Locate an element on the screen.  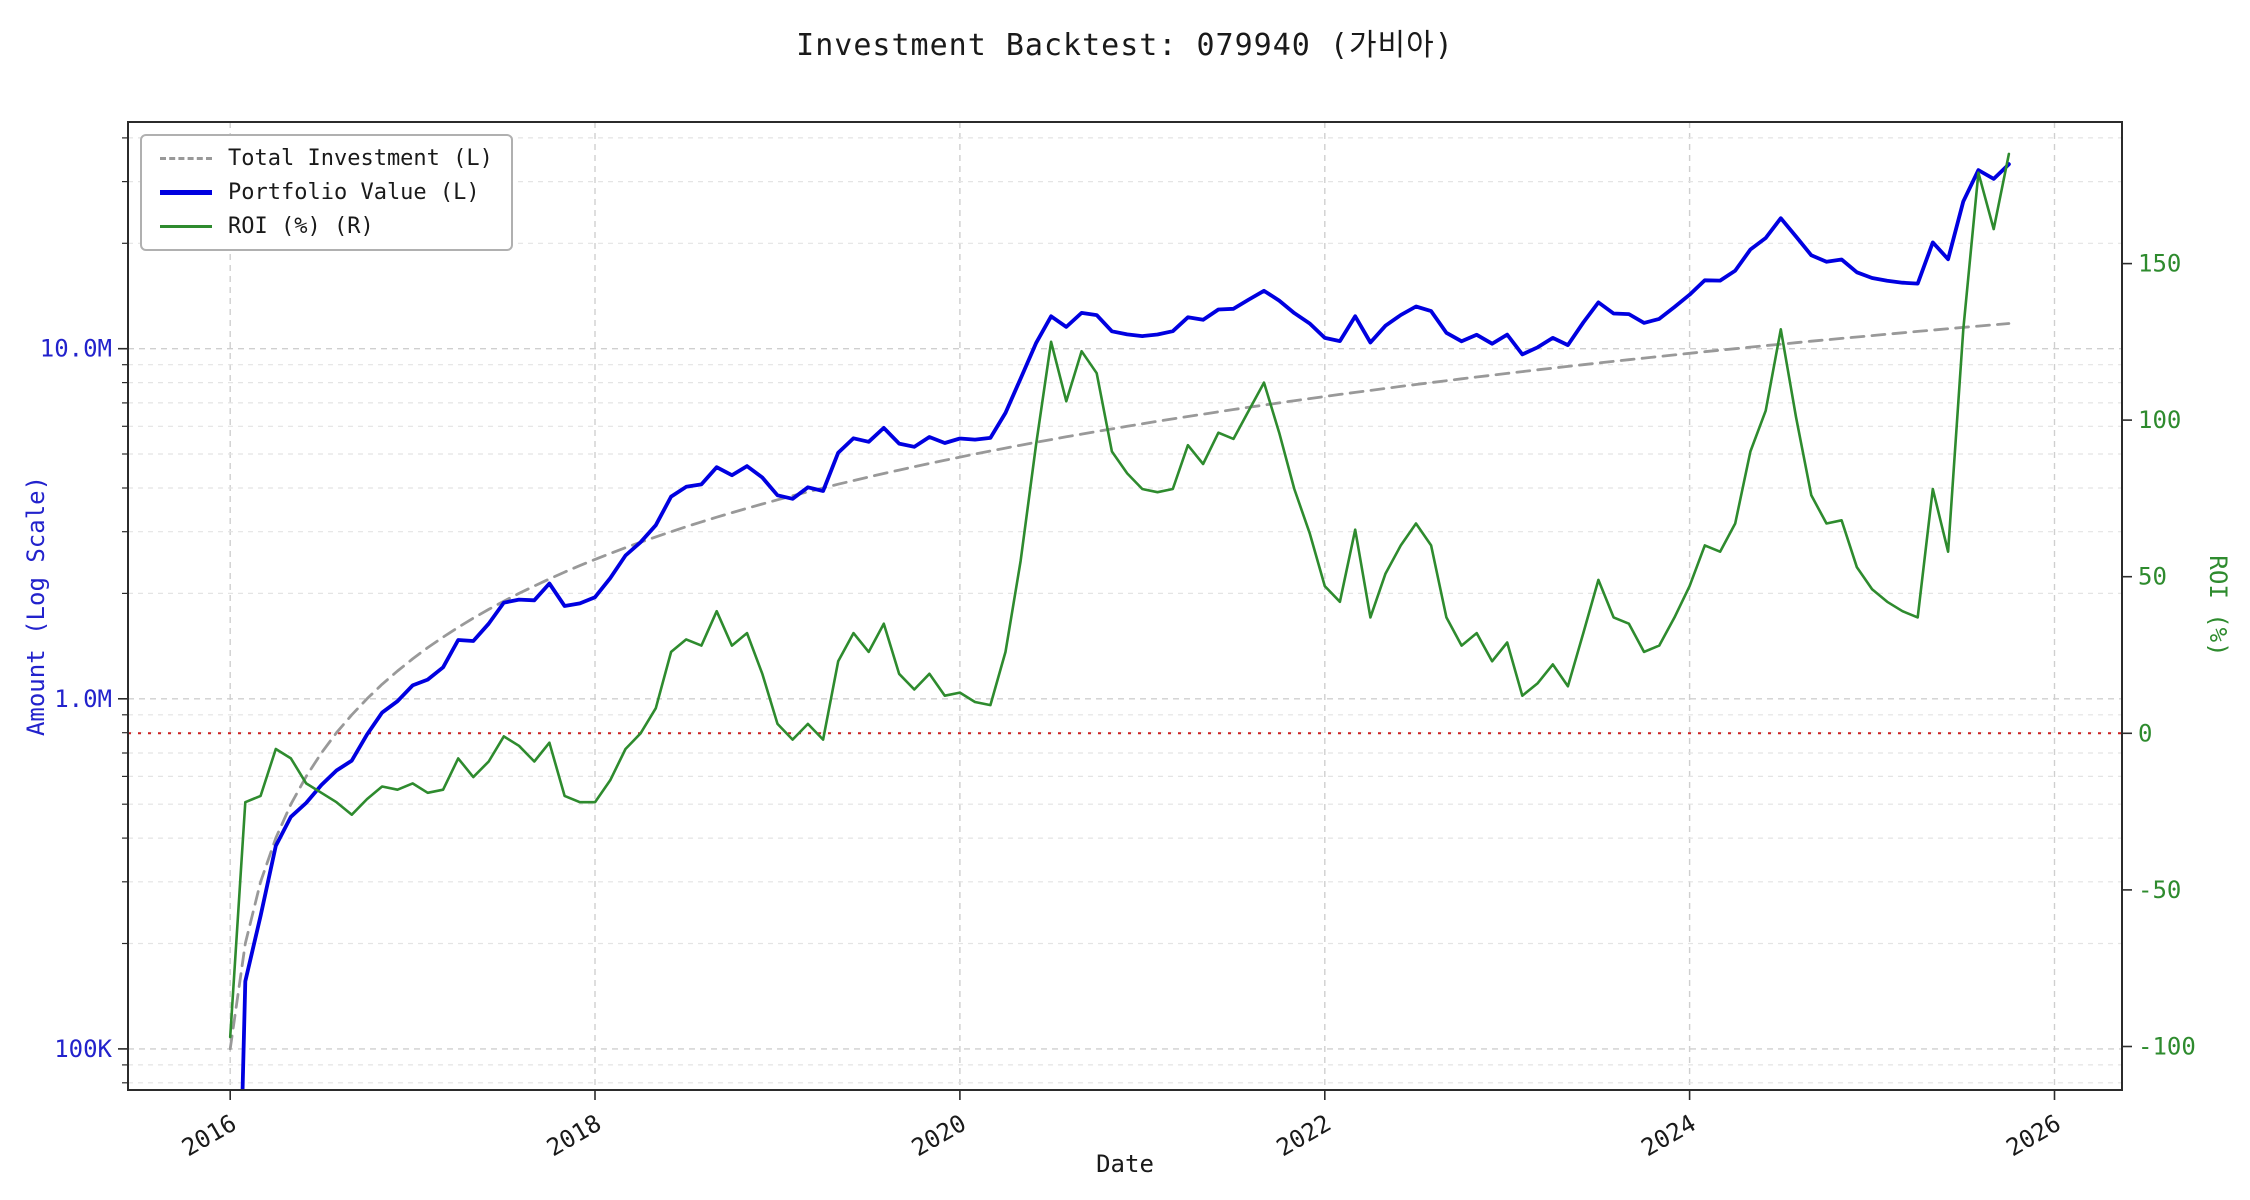
y-left-tick-label: 100K is located at coordinates (83, 1049).